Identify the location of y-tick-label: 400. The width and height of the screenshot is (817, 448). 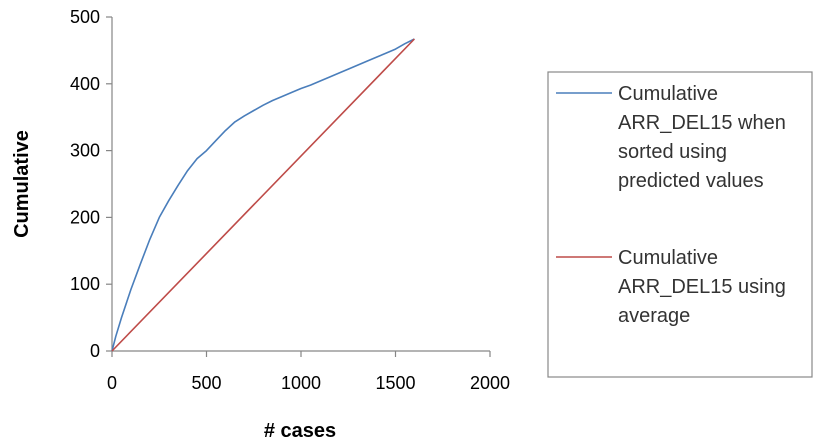
(85, 84).